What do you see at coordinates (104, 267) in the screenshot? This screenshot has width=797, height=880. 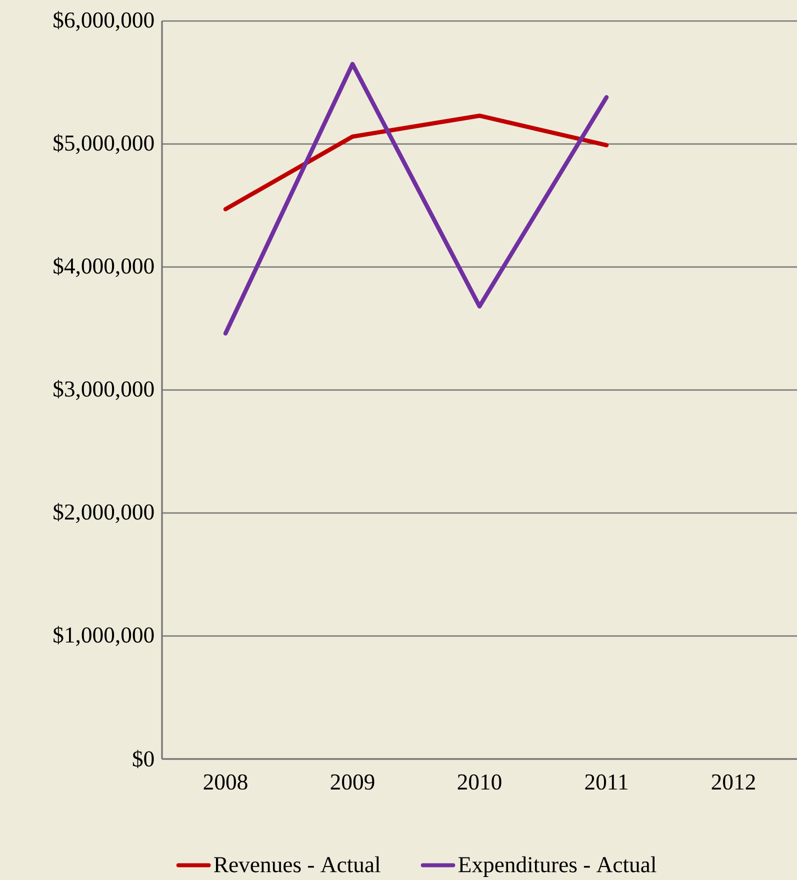 I see `y-tick-label: $4,000,000` at bounding box center [104, 267].